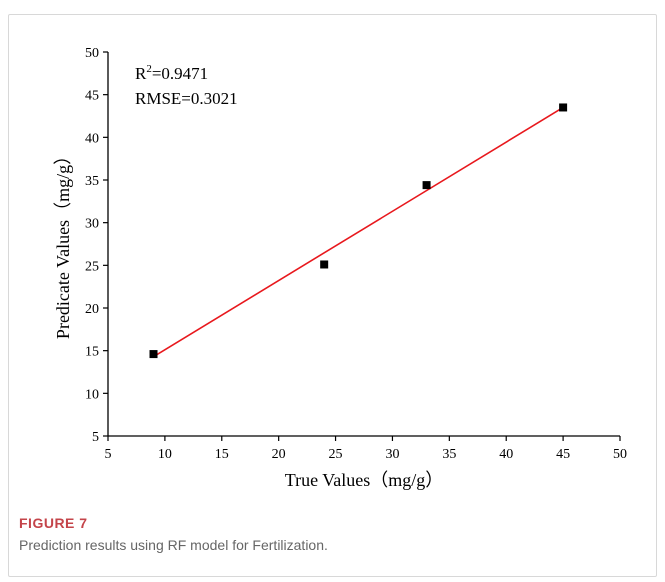  I want to click on y-tick-label: 15, so click(92, 352).